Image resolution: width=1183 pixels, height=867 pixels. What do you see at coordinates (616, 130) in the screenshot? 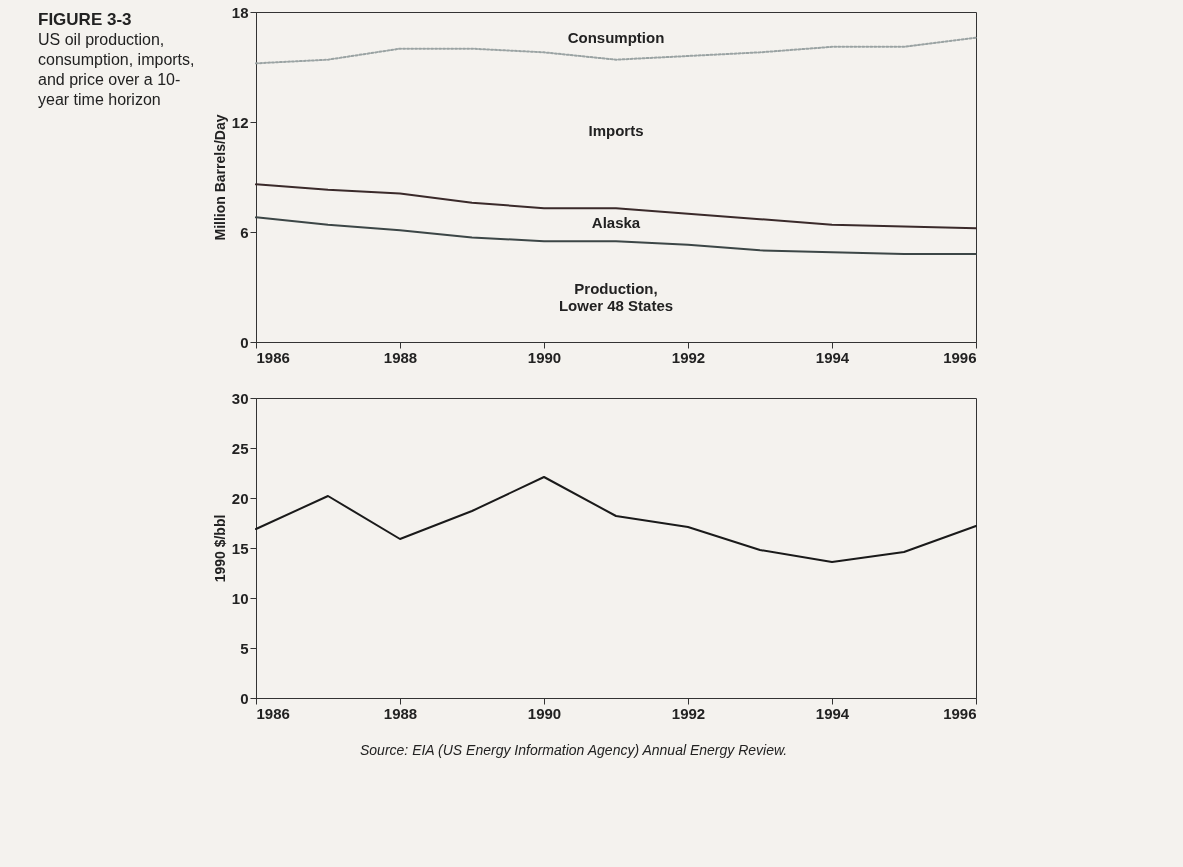
I see `annotation: Imports` at bounding box center [616, 130].